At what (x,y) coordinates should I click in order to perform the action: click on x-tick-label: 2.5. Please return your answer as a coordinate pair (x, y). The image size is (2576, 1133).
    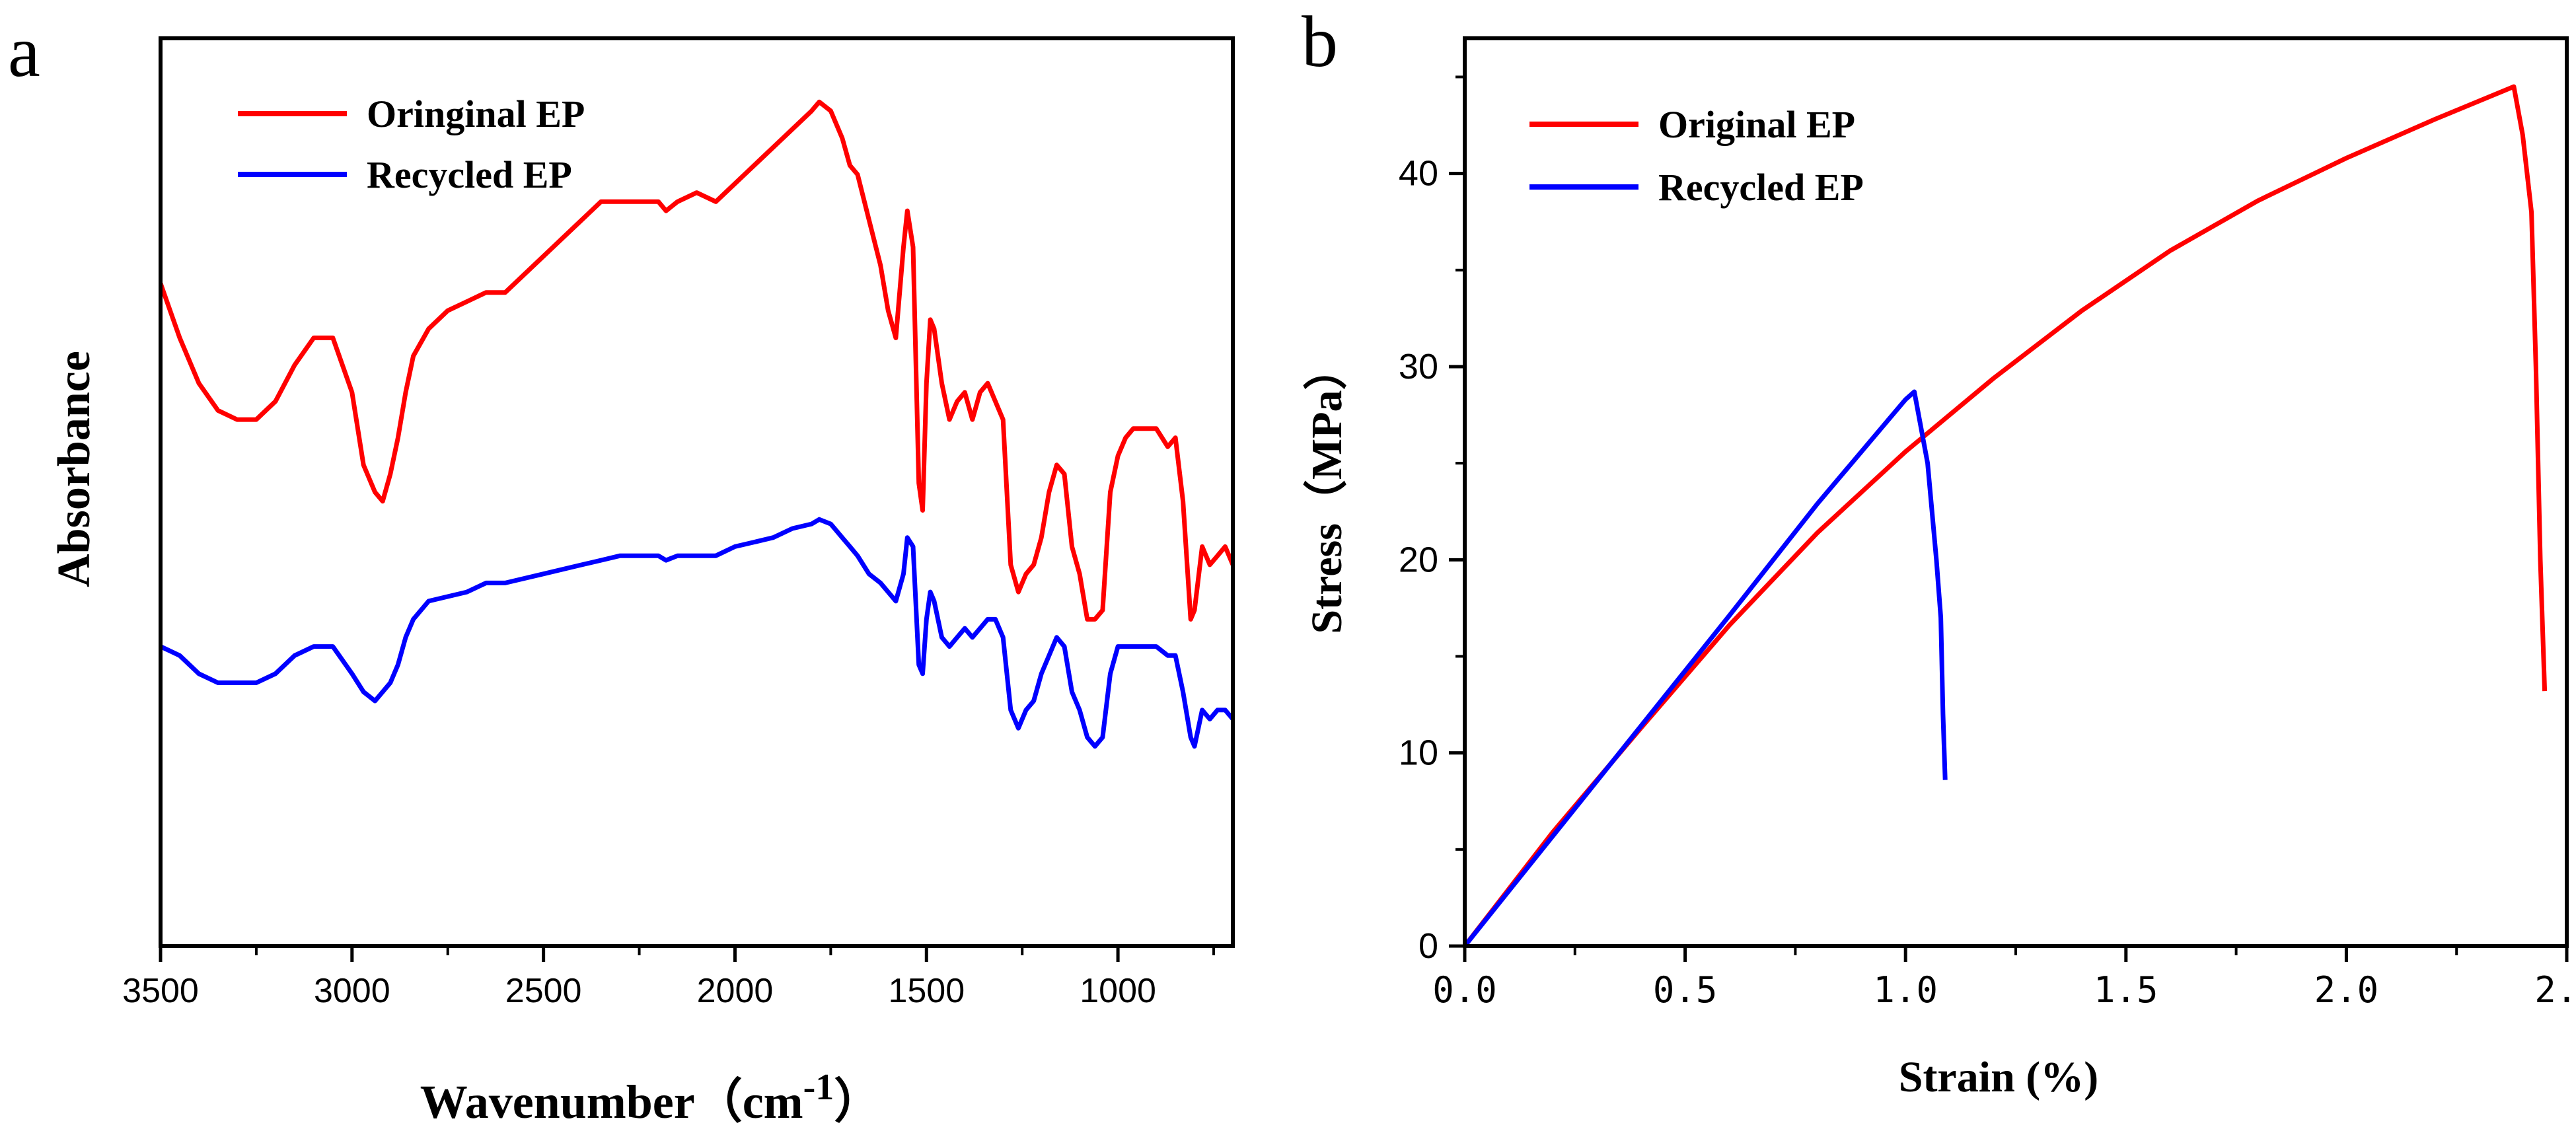
    Looking at the image, I should click on (2555, 990).